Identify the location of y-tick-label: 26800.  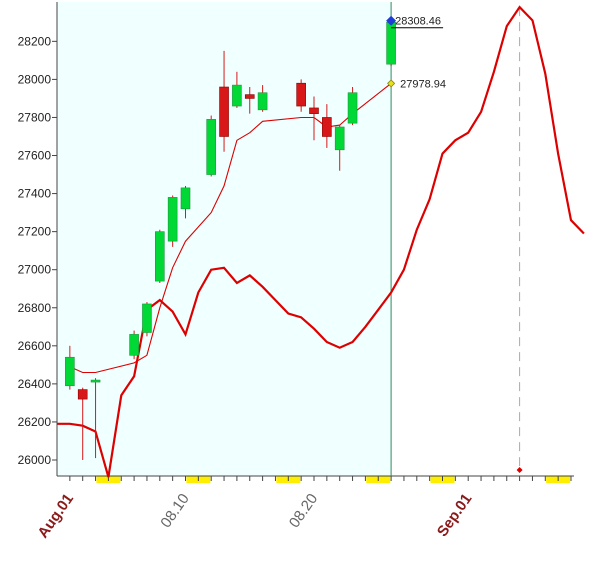
(35, 308).